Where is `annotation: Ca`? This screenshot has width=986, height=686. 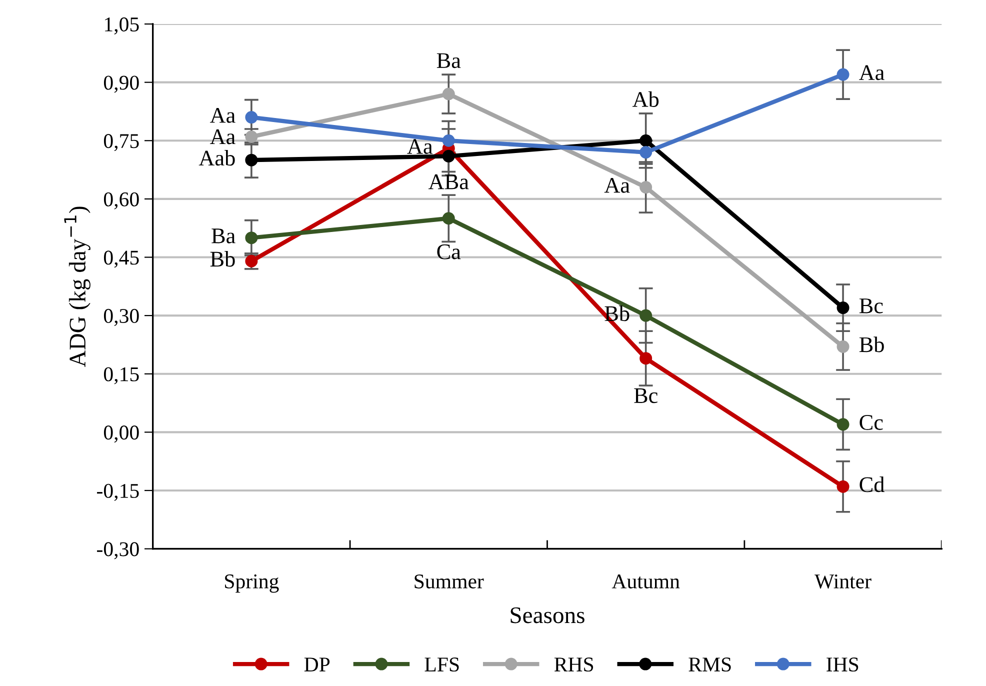 annotation: Ca is located at coordinates (449, 252).